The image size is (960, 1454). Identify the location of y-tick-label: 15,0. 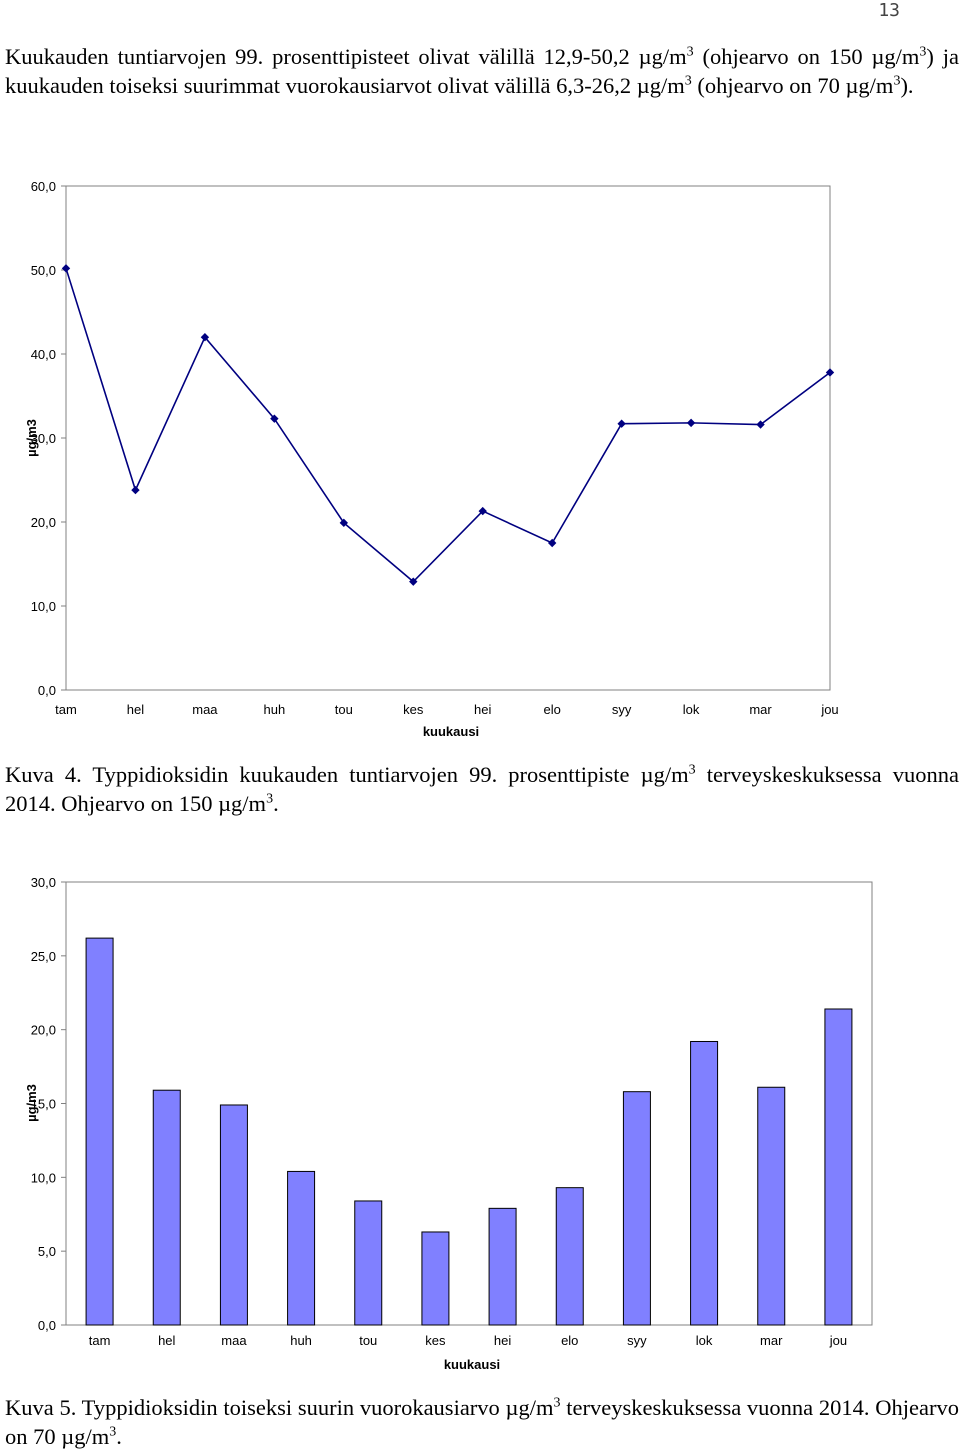
(43, 1104).